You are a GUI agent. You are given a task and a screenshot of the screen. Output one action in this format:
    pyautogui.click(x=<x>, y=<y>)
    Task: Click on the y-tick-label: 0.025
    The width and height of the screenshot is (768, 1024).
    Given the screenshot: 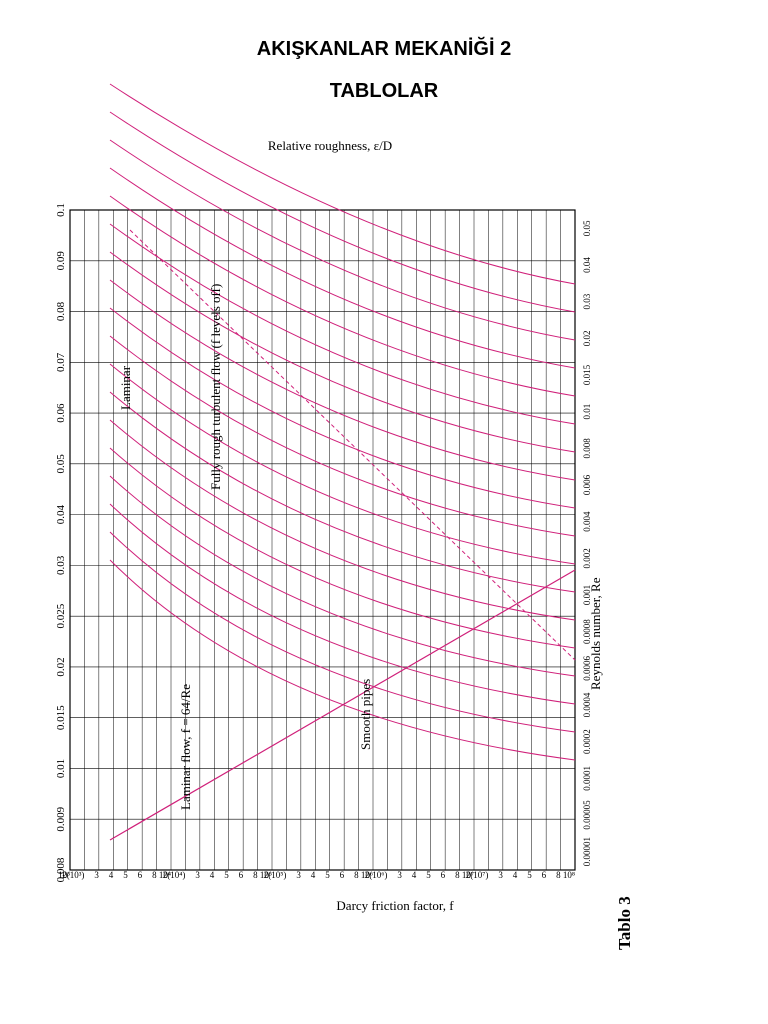 What is the action you would take?
    pyautogui.click(x=61, y=615)
    